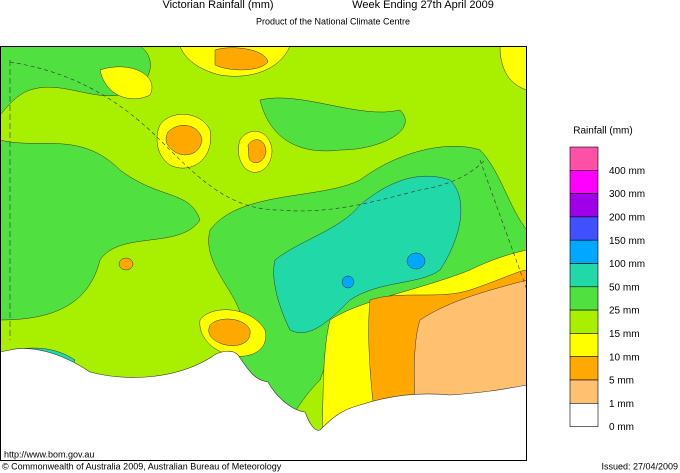  I want to click on legend-label: 50 mm, so click(624, 287).